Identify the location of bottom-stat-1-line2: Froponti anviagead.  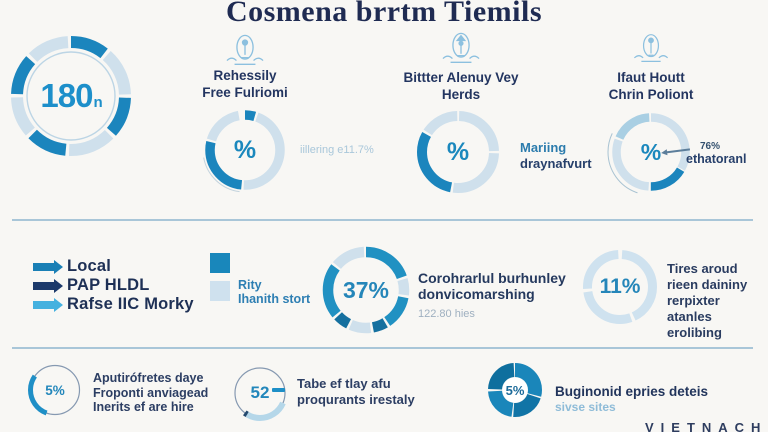
(151, 392).